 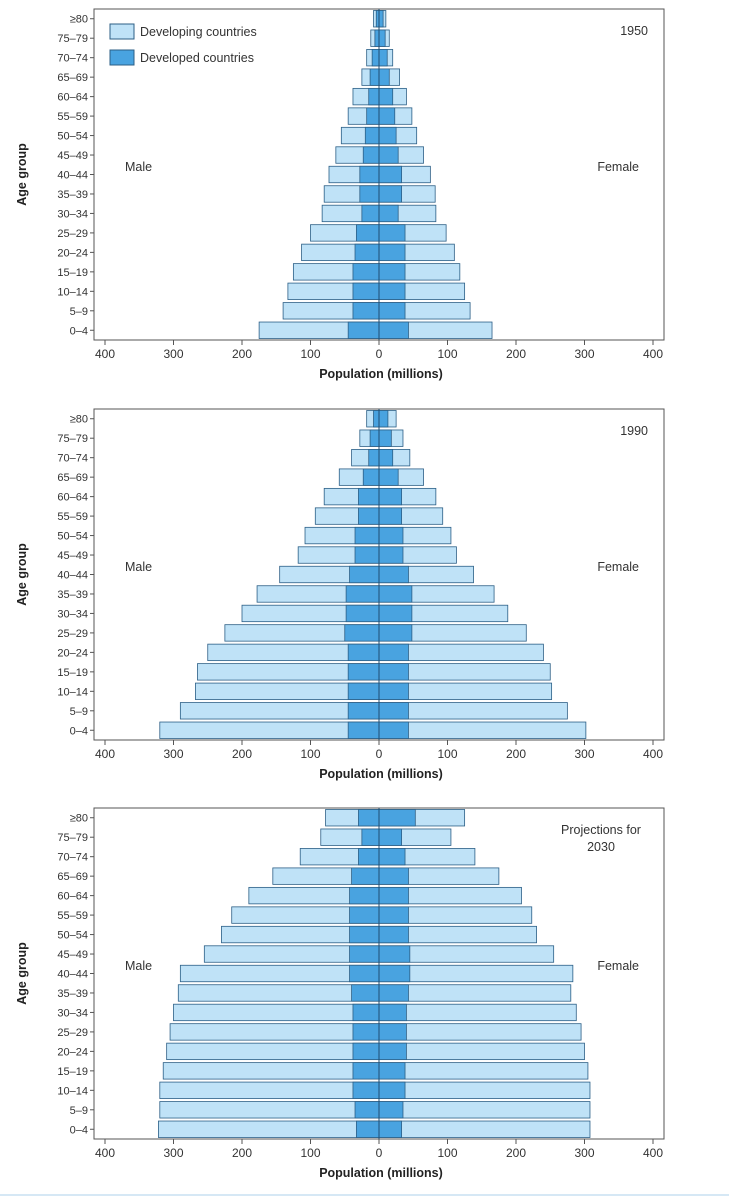 What do you see at coordinates (72, 439) in the screenshot?
I see `y-tick-label: 75–79` at bounding box center [72, 439].